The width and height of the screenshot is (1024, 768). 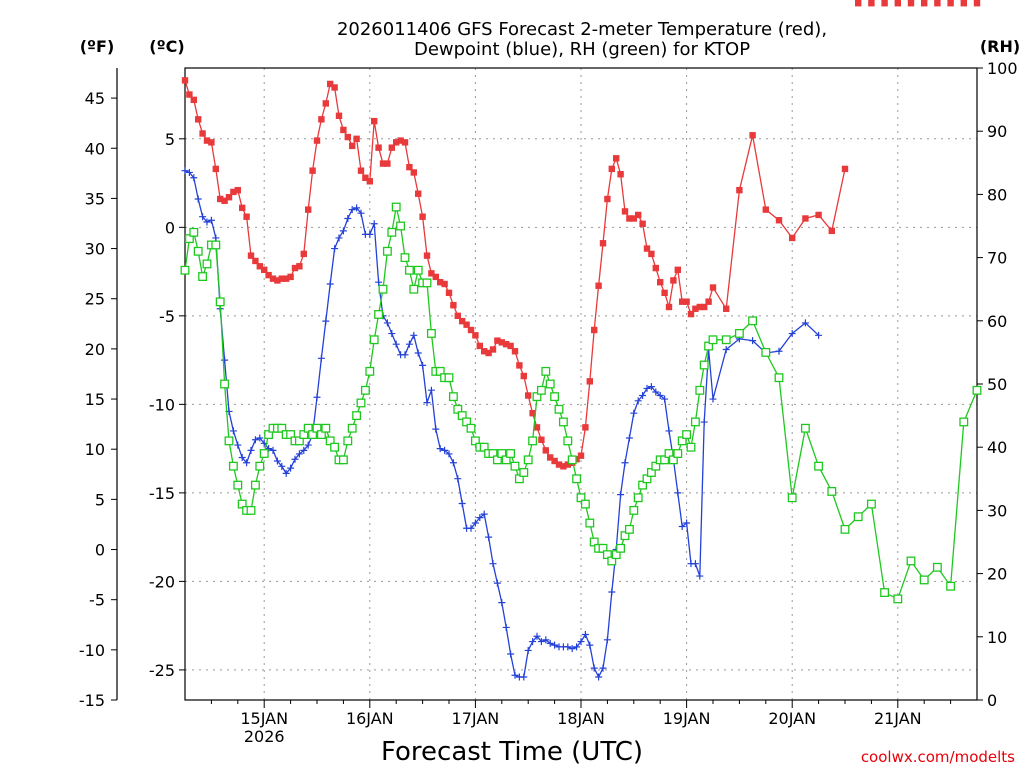 I want to click on fahrenheit-tick-label: 15, so click(x=95, y=399).